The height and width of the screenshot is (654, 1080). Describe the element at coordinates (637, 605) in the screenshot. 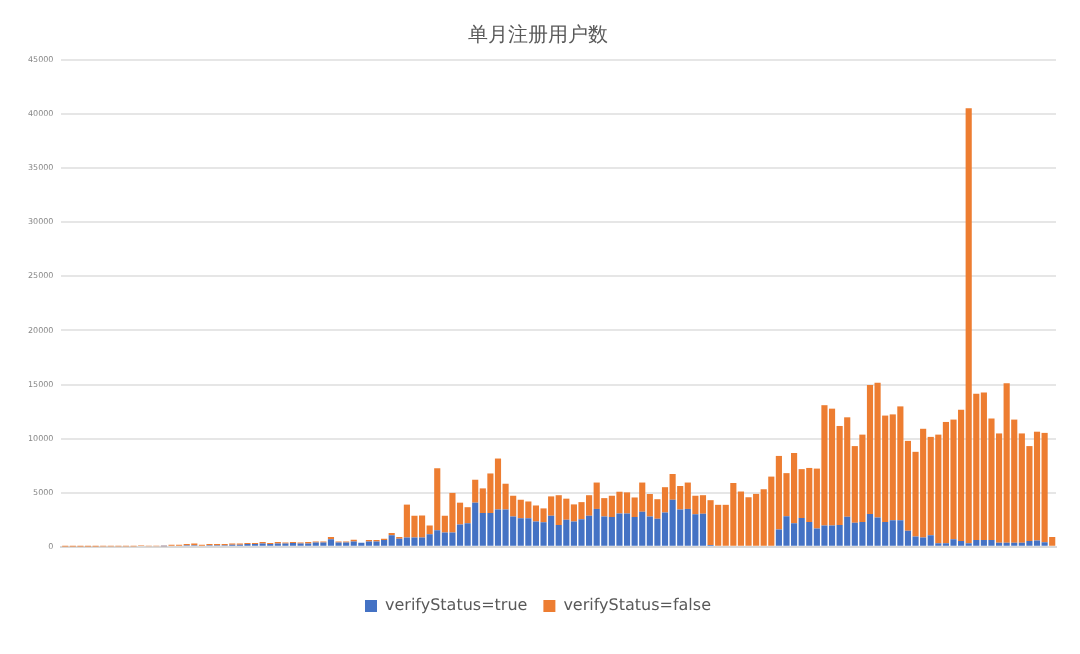

I see `legend-label: verifyStatus=false` at that location.